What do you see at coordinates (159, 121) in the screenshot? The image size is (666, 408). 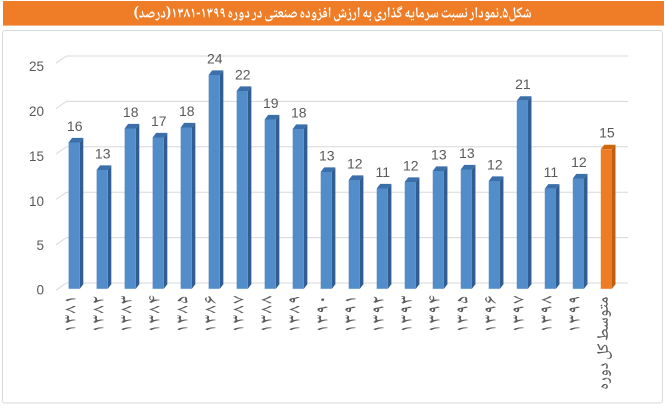 I see `svg-text: 17` at bounding box center [159, 121].